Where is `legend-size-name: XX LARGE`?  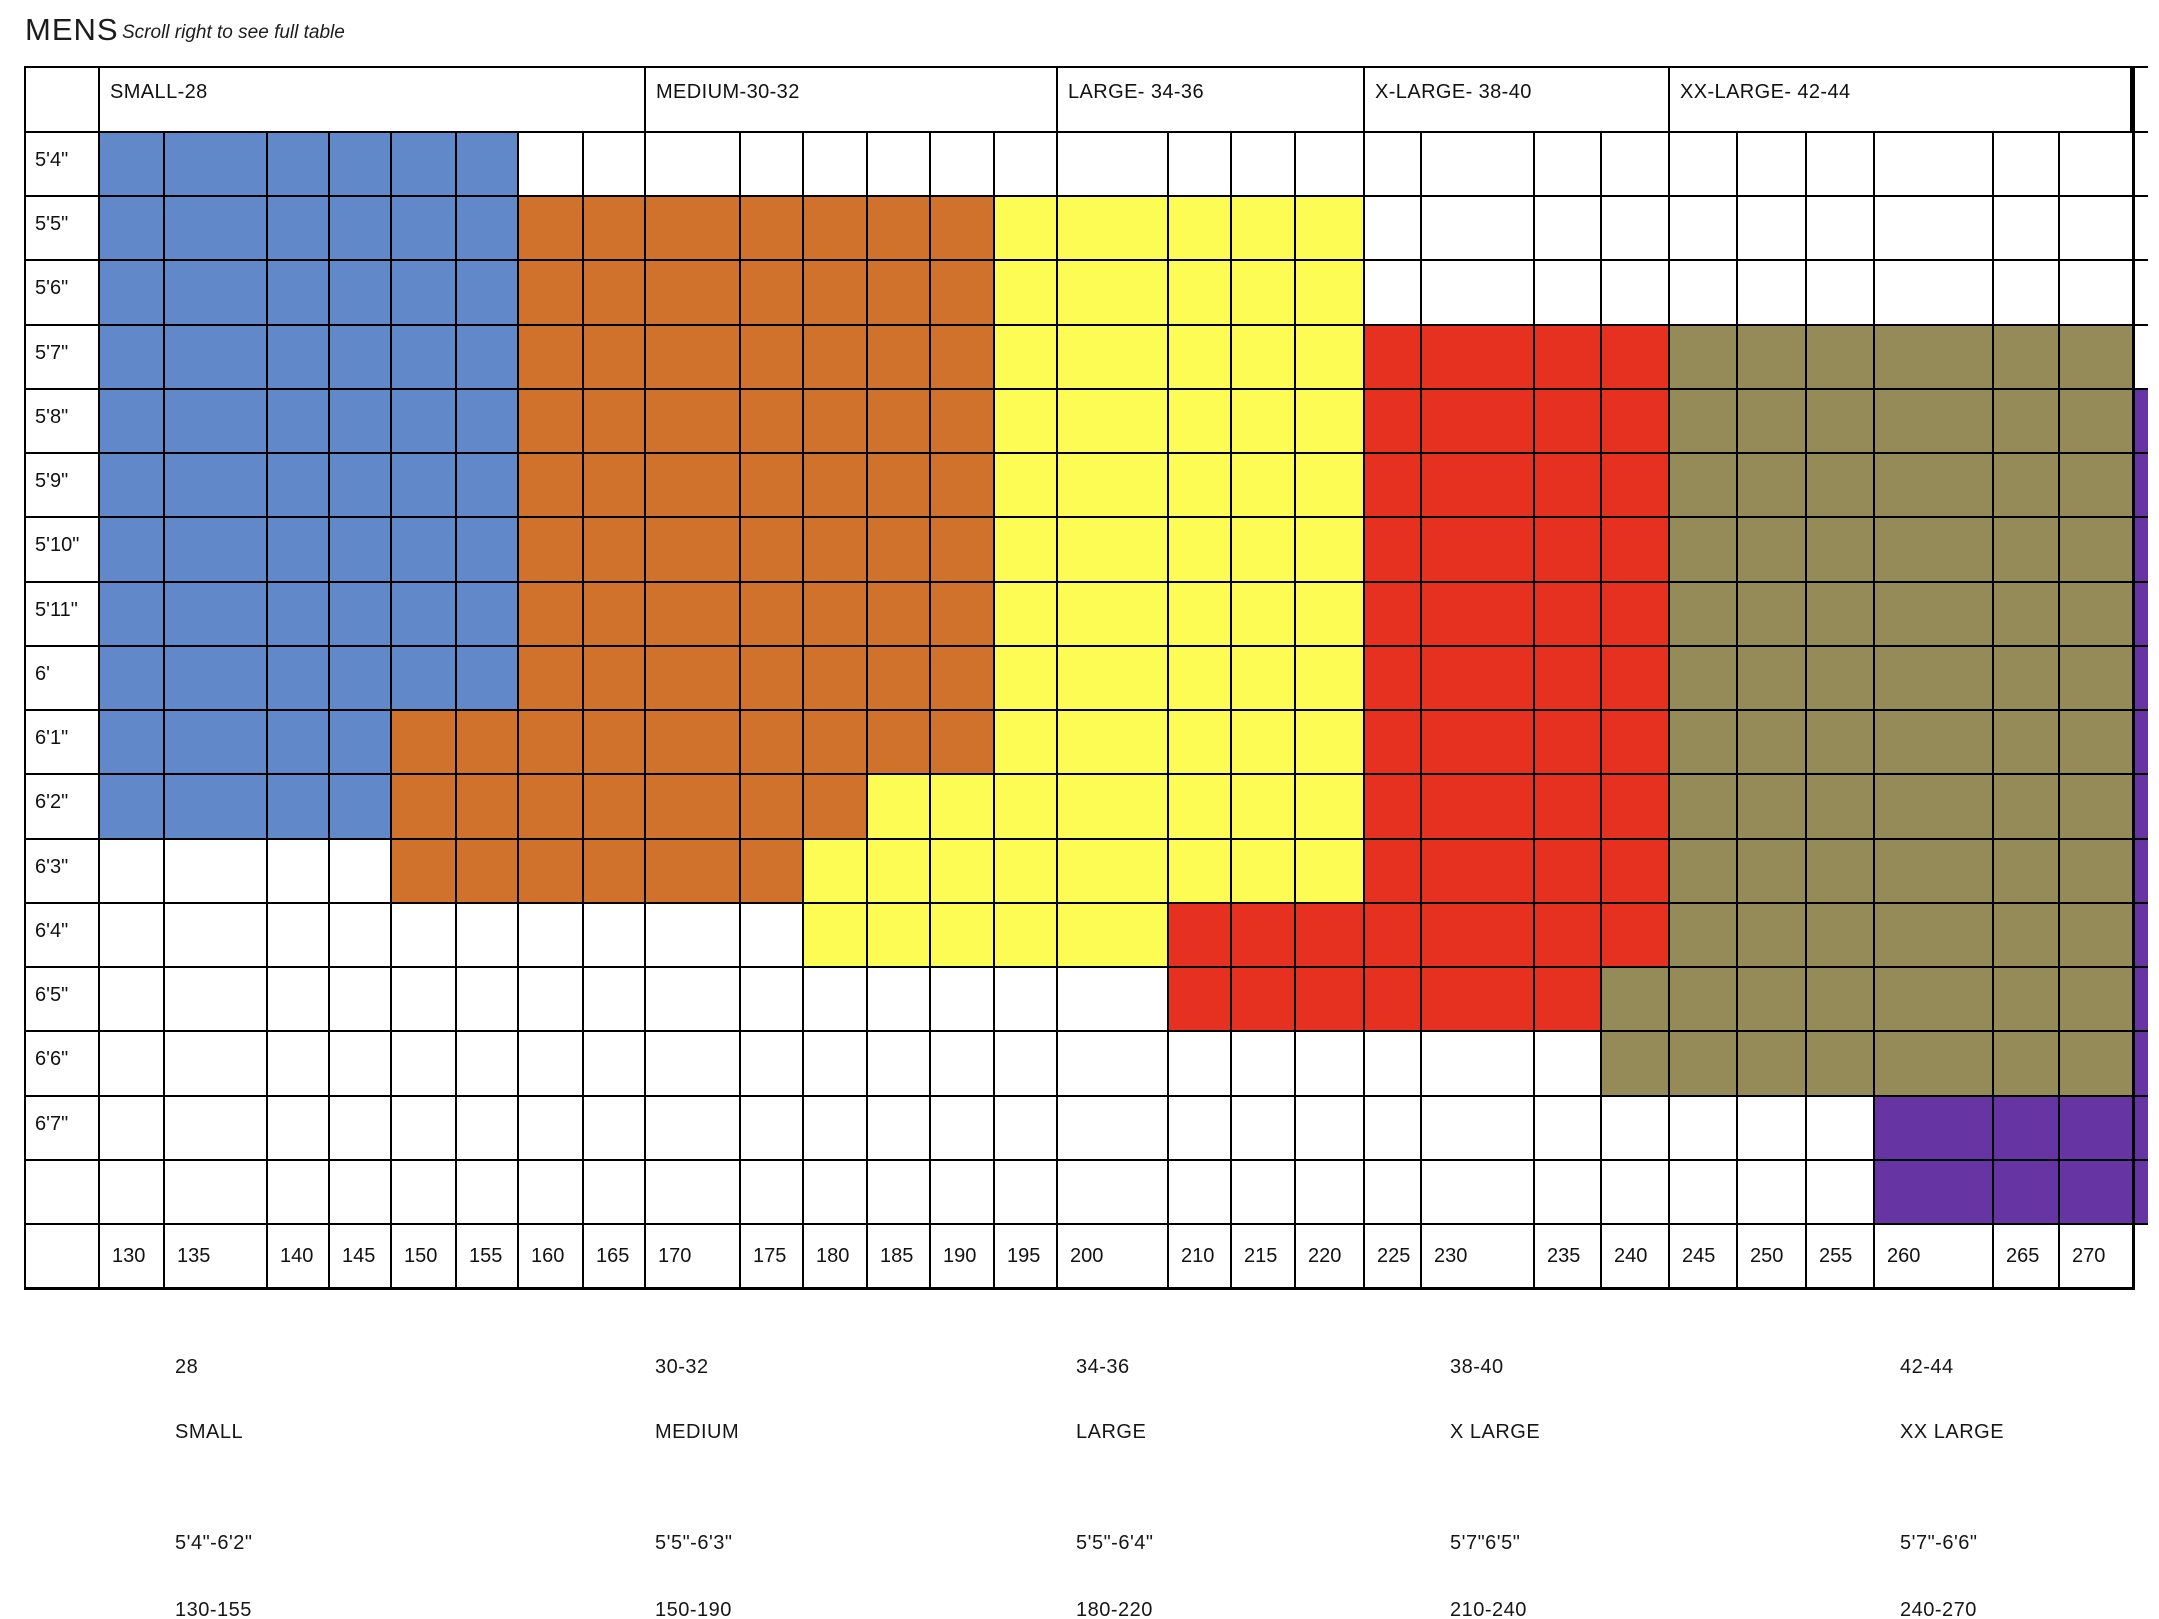
legend-size-name: XX LARGE is located at coordinates (1952, 1432).